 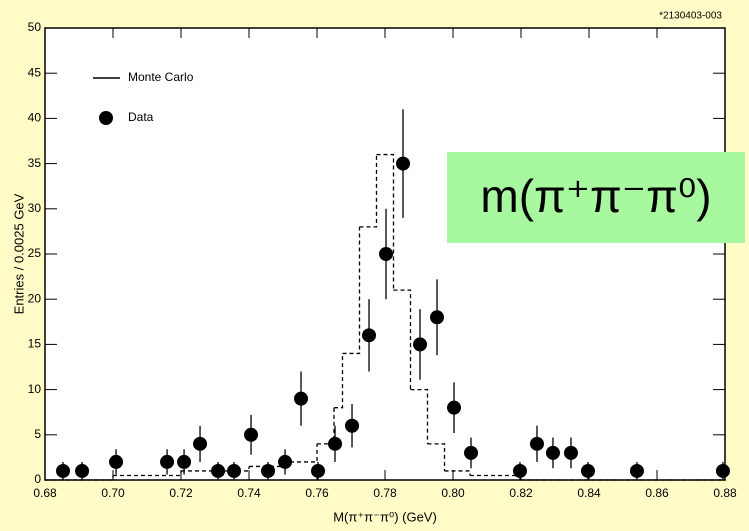 What do you see at coordinates (521, 493) in the screenshot?
I see `x-tick-label: 0.82` at bounding box center [521, 493].